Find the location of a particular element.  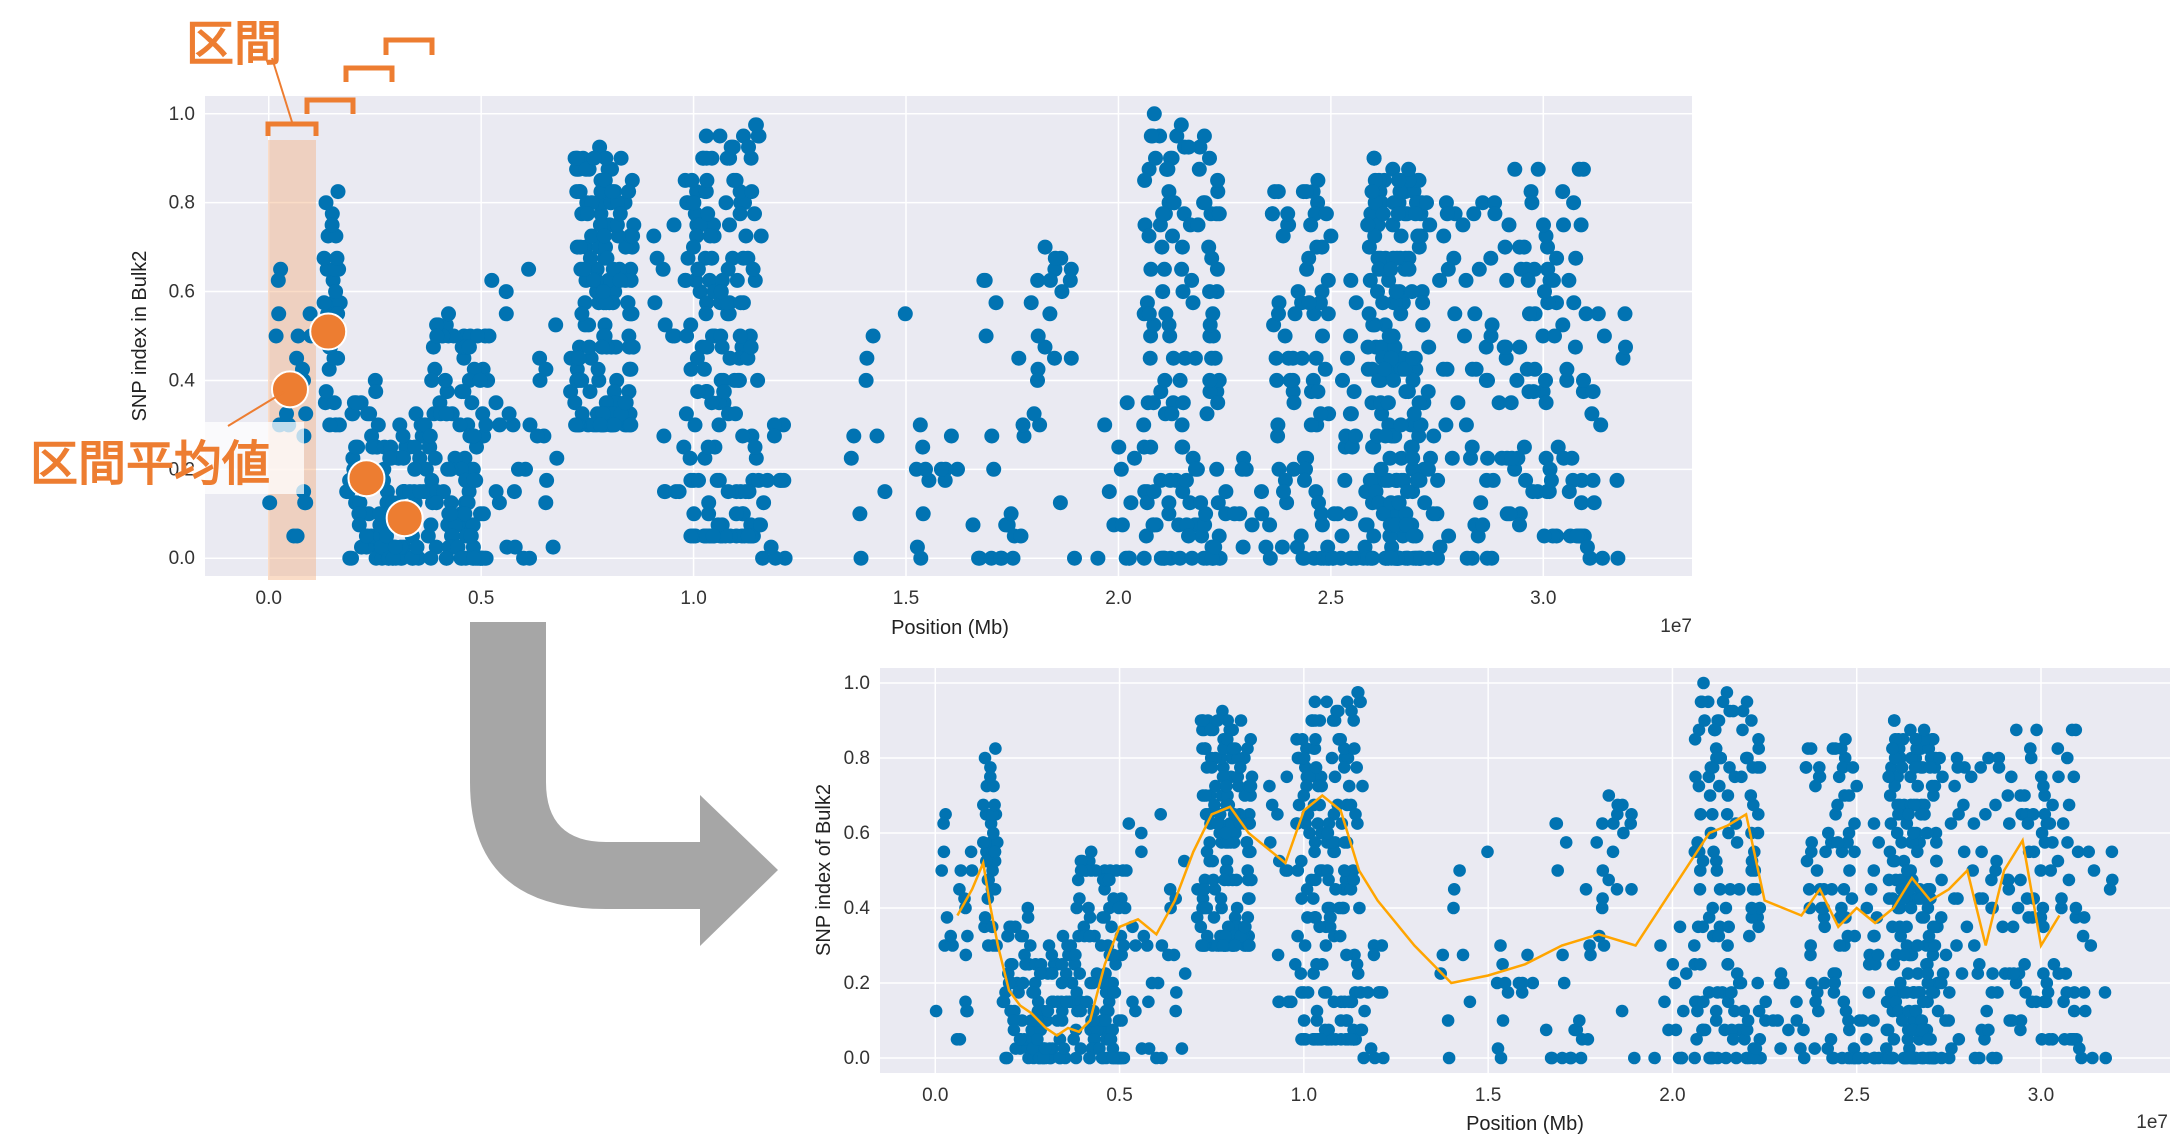

bottom-y-tick-label: 0.6 is located at coordinates (857, 833).